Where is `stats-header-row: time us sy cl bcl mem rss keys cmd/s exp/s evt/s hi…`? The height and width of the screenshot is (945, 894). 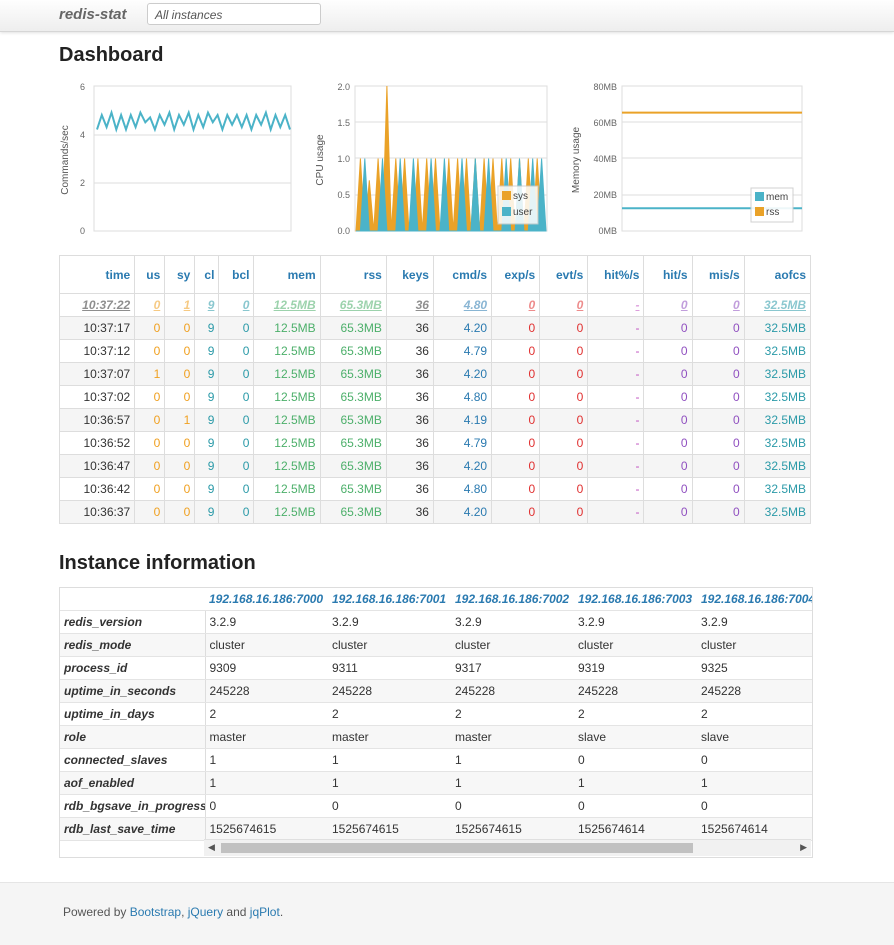 stats-header-row: time us sy cl bcl mem rss keys cmd/s exp/s evt/s hi… is located at coordinates (435, 274).